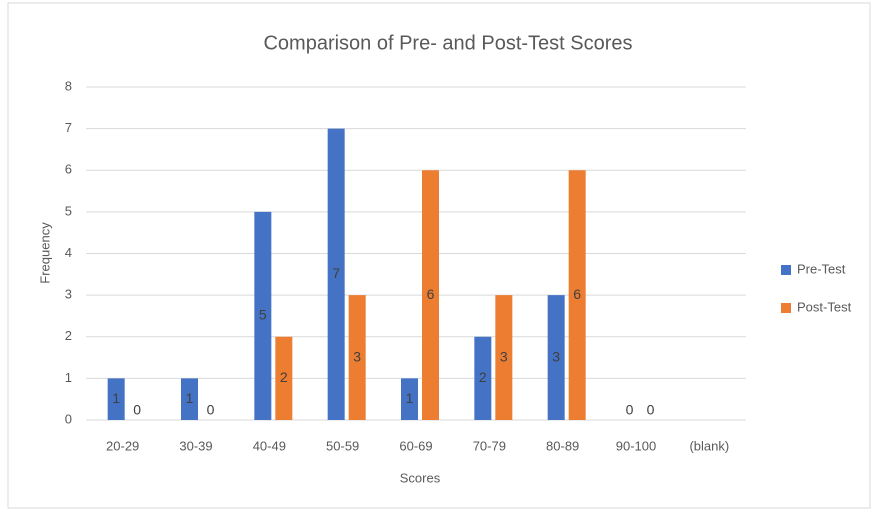  Describe the element at coordinates (68, 210) in the screenshot. I see `y-tick-label: 5` at that location.